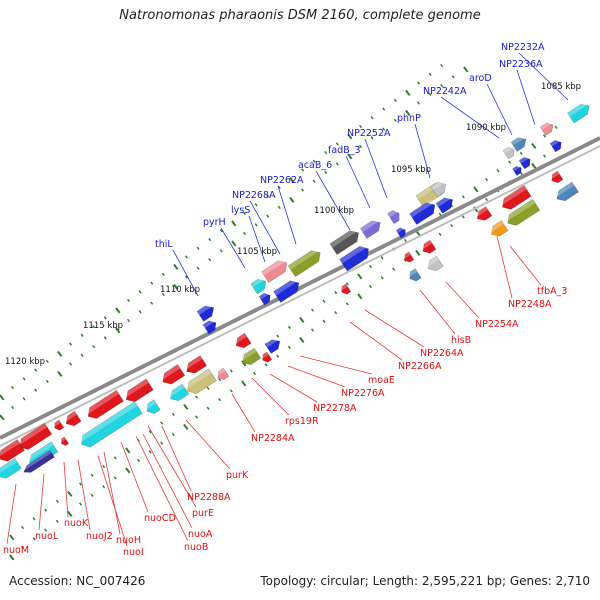  Describe the element at coordinates (521, 64) in the screenshot. I see `forward-gene-label: NP2236A` at that location.